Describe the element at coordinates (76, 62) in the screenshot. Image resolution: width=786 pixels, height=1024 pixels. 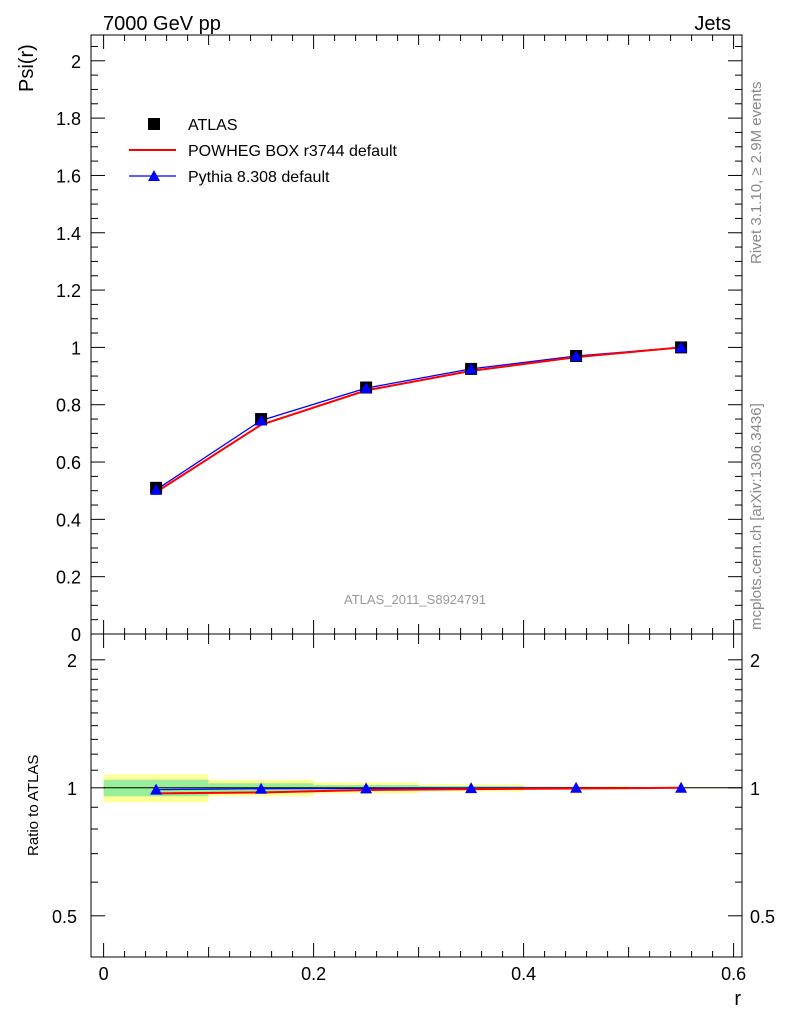
I see `main-y-tick-label: 2` at that location.